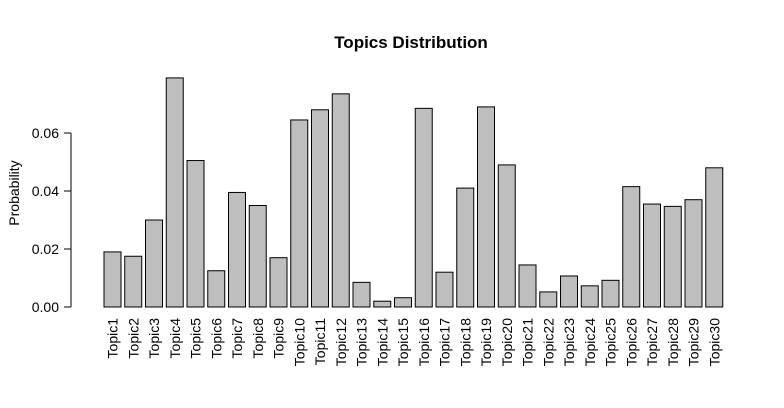 This screenshot has width=784, height=408. Describe the element at coordinates (112, 279) in the screenshot. I see `bar-topic1` at that location.